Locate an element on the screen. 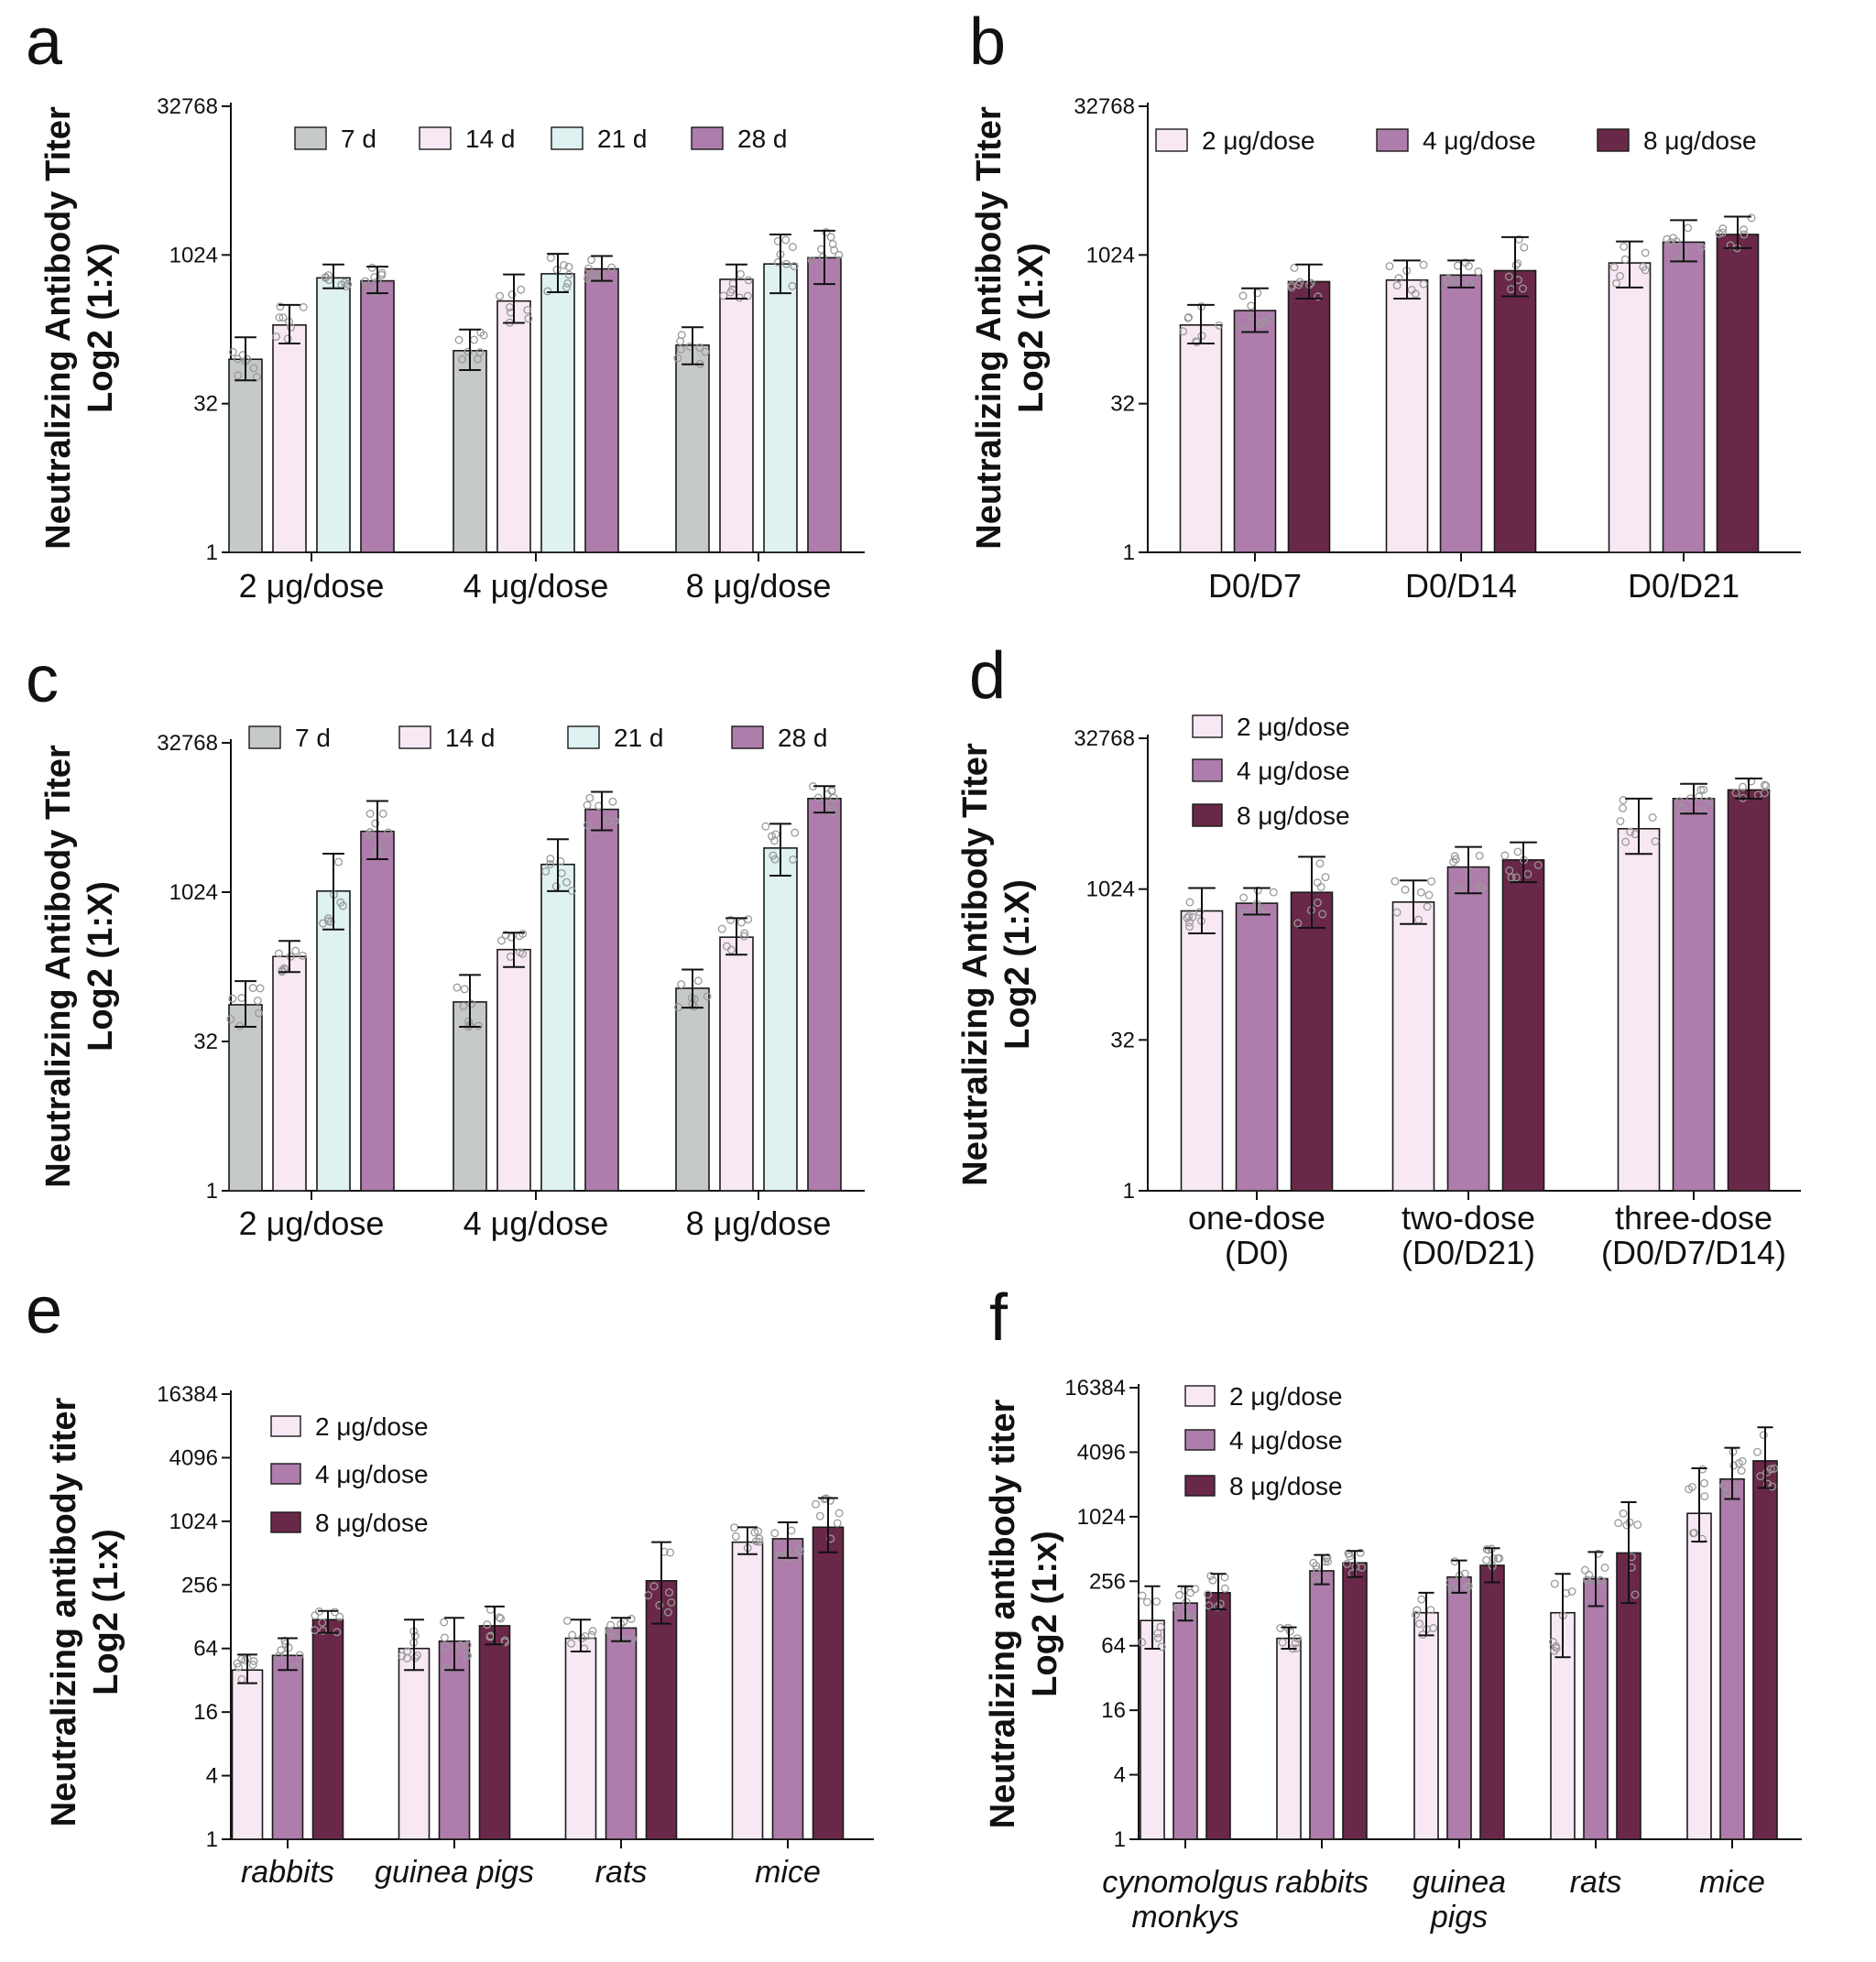 The image size is (1876, 1962). x-category-label: rats is located at coordinates (1596, 1882).